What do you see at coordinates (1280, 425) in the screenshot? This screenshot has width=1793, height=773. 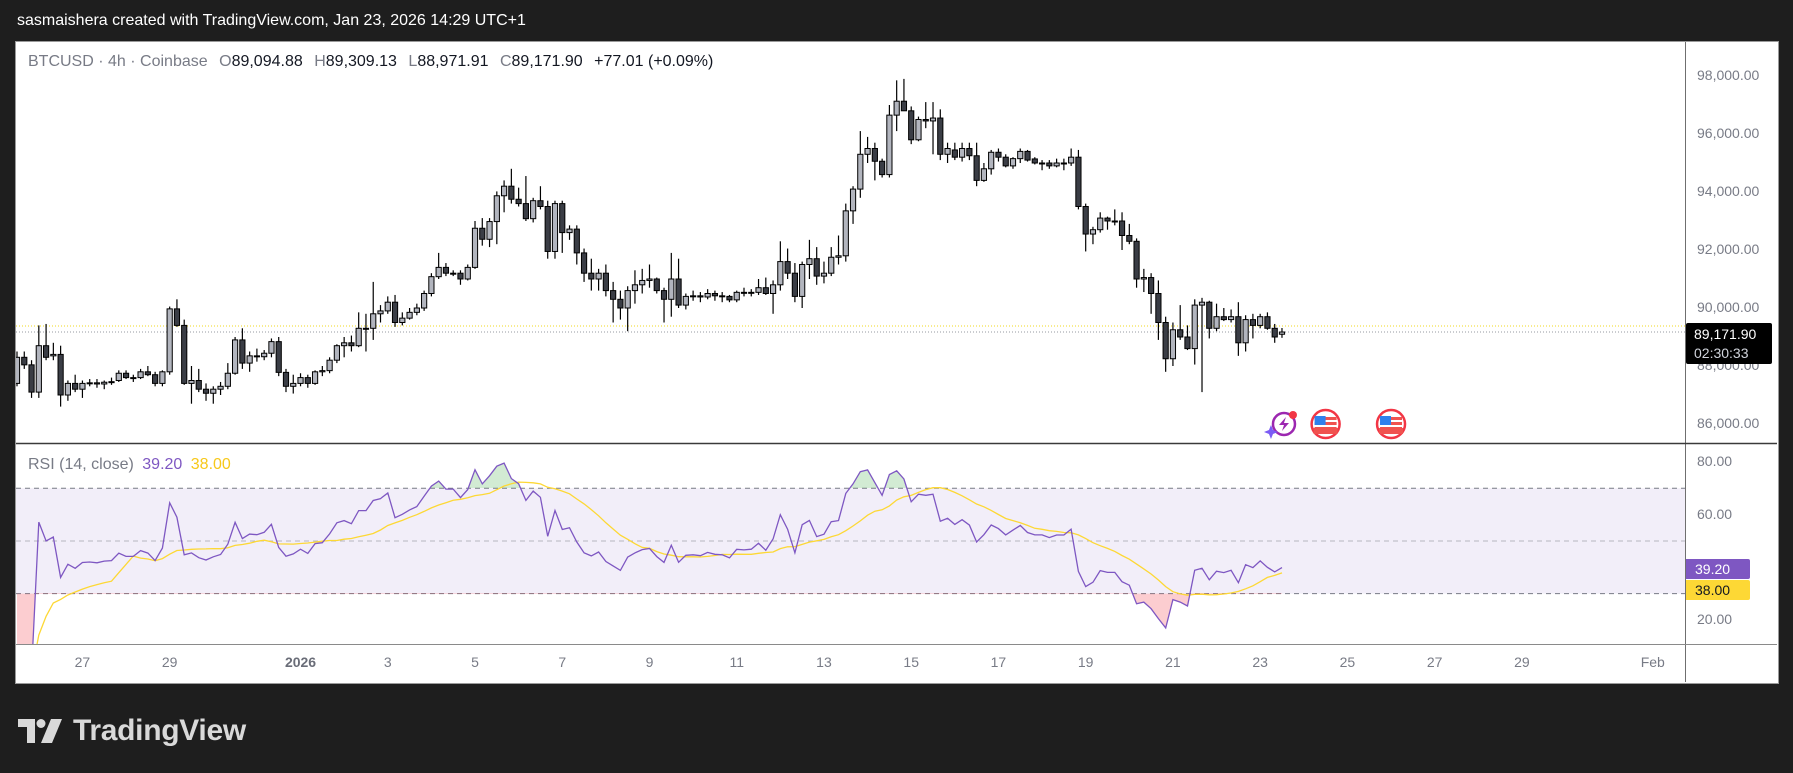 I see `lightning-event-icon` at bounding box center [1280, 425].